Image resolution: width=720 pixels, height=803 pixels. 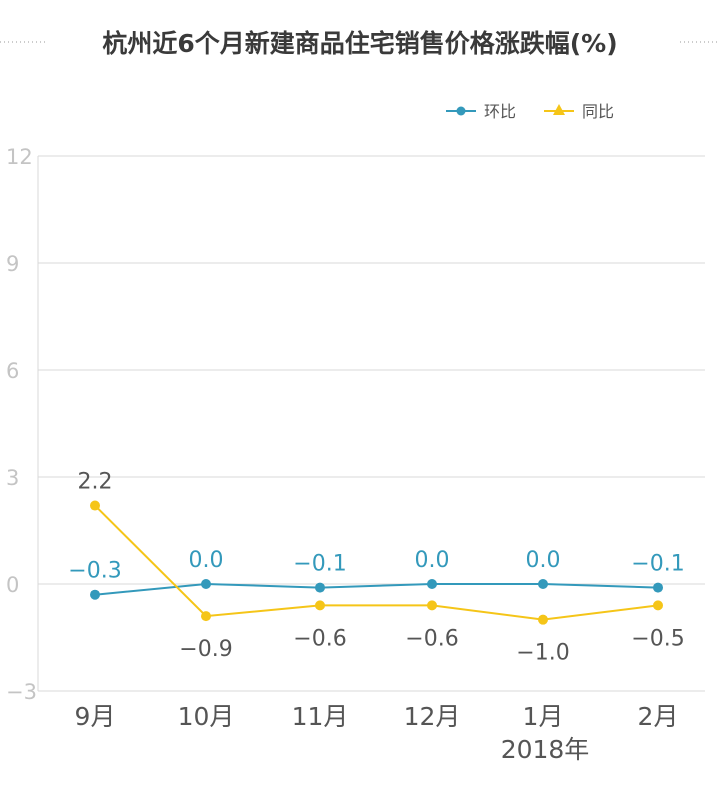 What do you see at coordinates (94, 571) in the screenshot?
I see `data-label: −0.3` at bounding box center [94, 571].